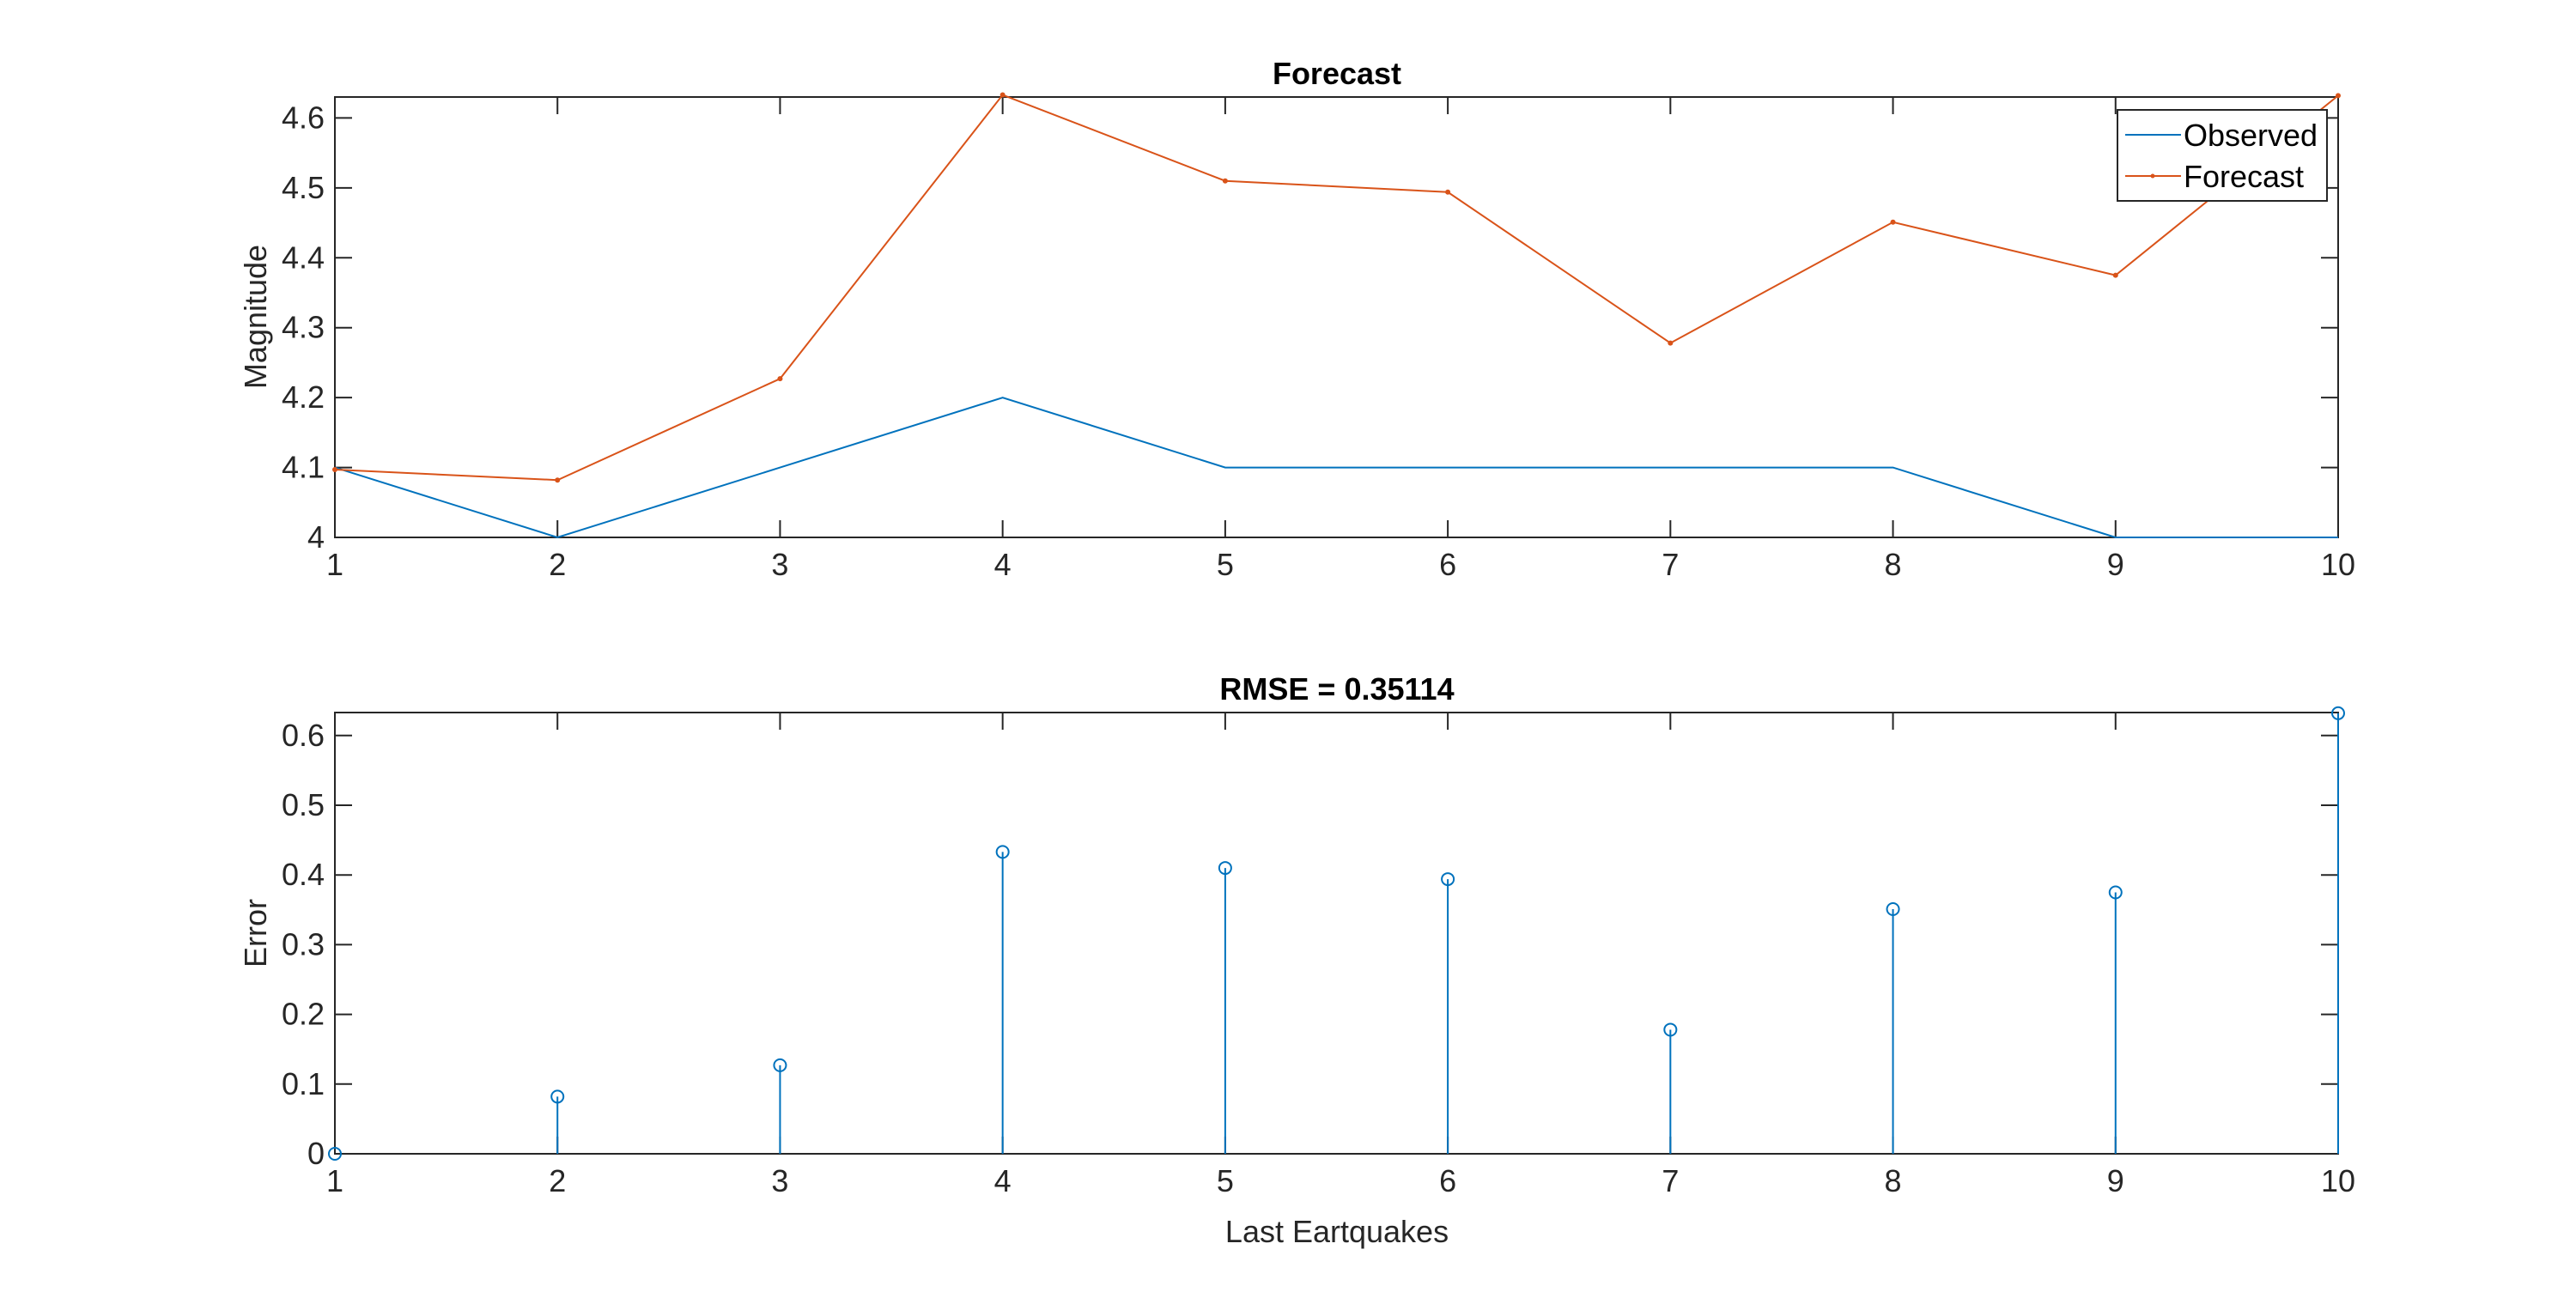 This screenshot has width=2576, height=1292. I want to click on forecast-xtick-label: 8, so click(1894, 564).